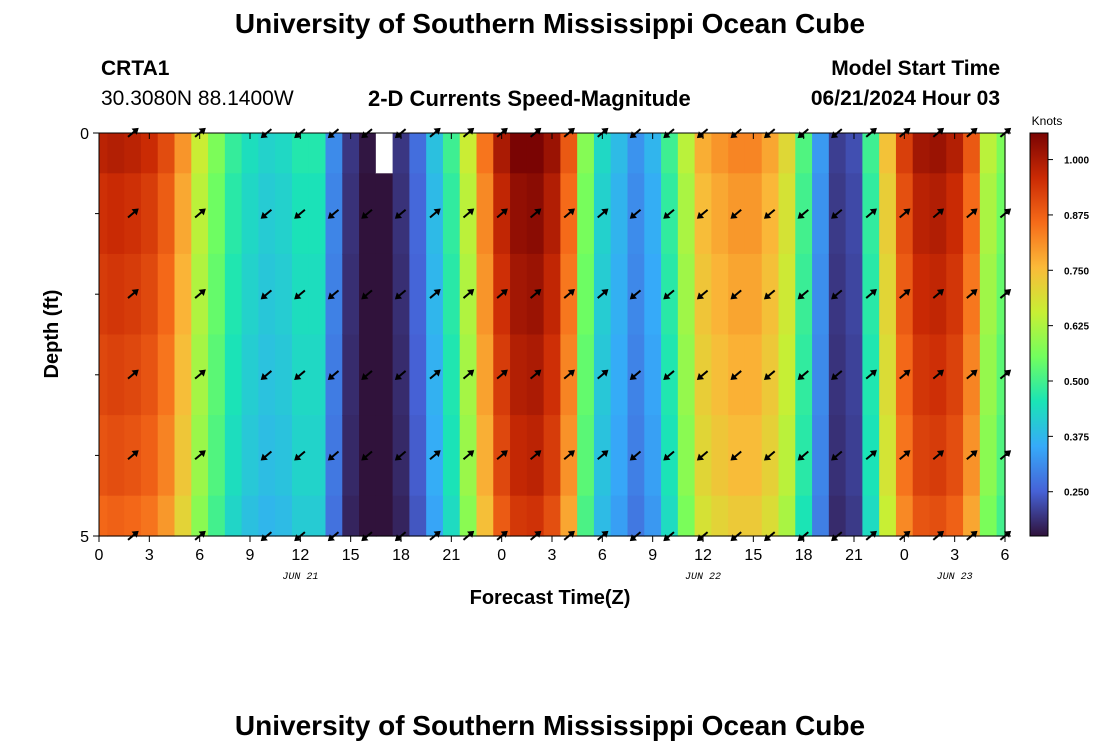 This screenshot has width=1100, height=750. What do you see at coordinates (955, 577) in the screenshot?
I see `date-label: JUN 23` at bounding box center [955, 577].